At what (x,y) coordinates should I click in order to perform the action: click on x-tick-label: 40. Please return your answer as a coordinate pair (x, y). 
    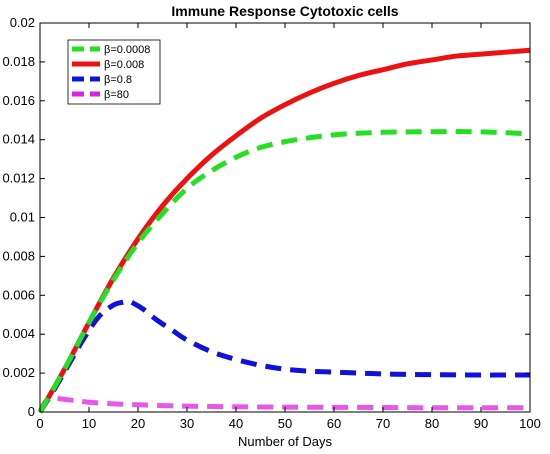
    Looking at the image, I should click on (236, 423).